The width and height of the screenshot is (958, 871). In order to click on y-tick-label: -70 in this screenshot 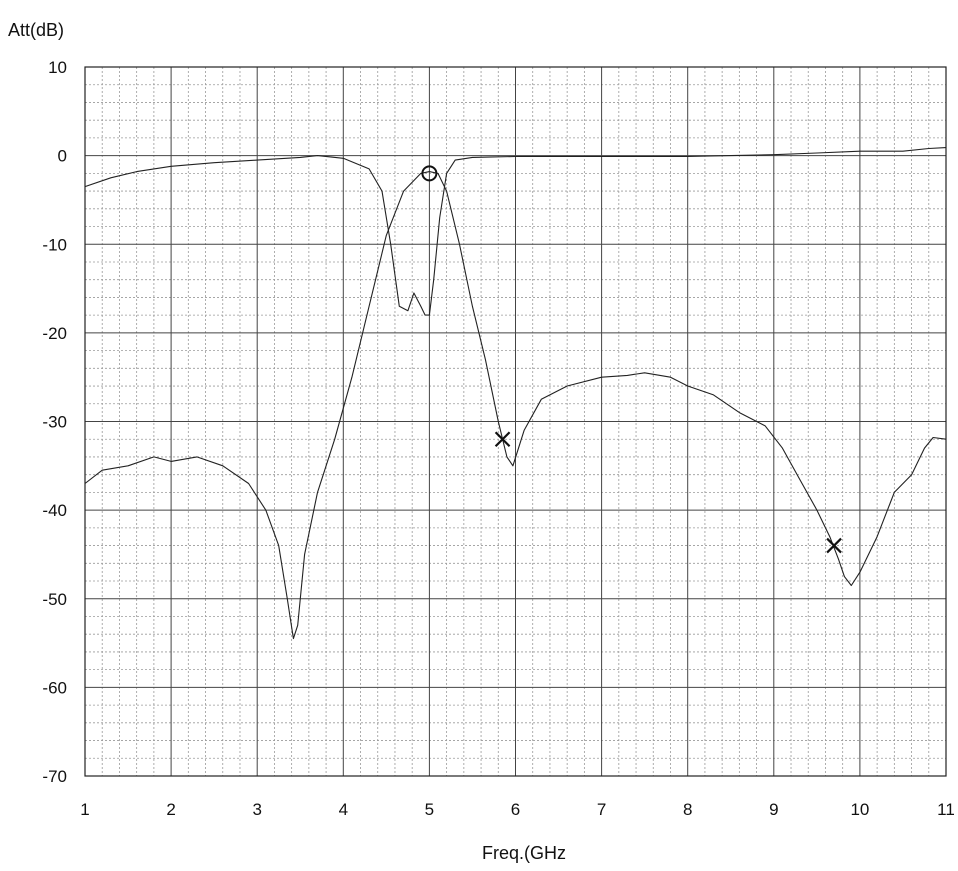, I will do `click(54, 776)`.